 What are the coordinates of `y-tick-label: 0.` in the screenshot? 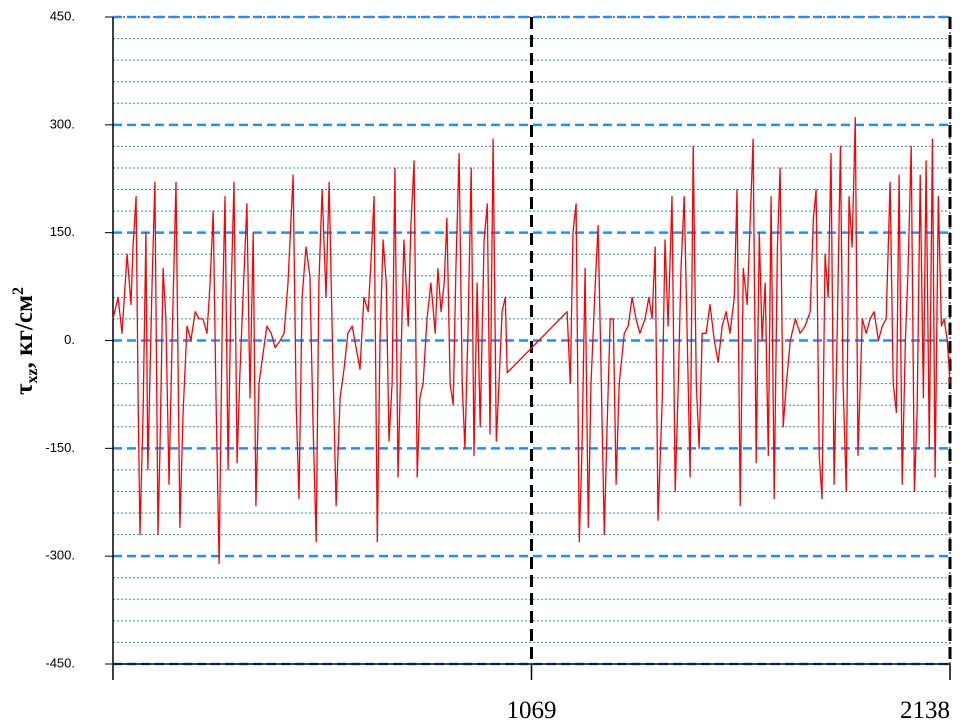 It's located at (69, 339).